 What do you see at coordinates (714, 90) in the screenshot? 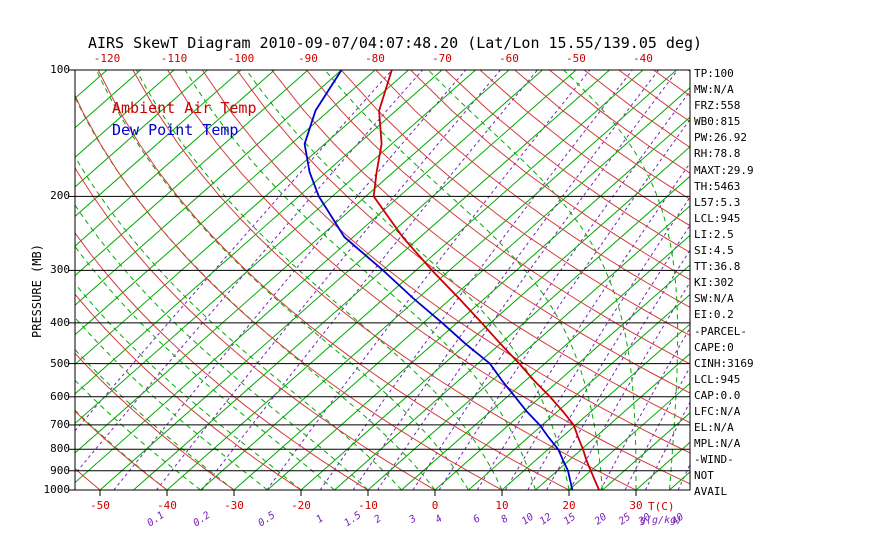
I see `stat-line: MW:N/A` at bounding box center [714, 90].